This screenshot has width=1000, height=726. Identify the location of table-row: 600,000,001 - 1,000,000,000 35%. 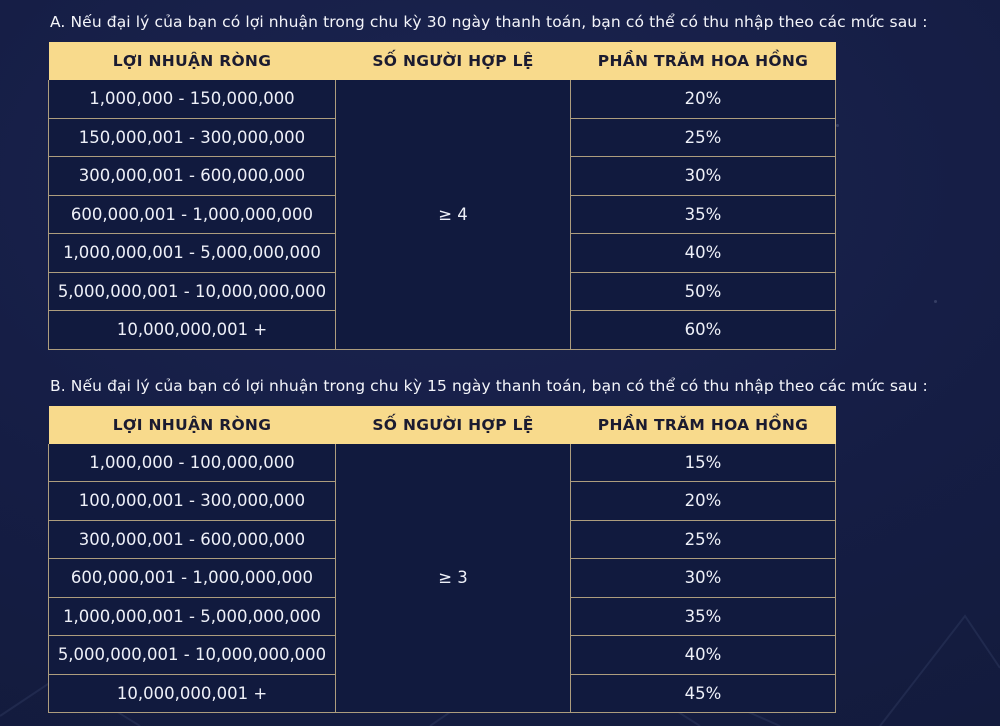
(442, 214).